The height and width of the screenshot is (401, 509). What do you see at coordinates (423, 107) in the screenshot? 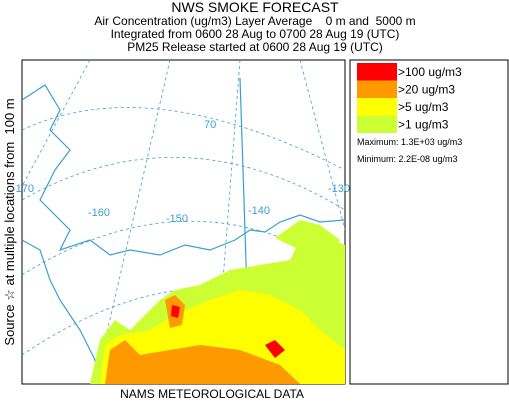
I see `legend-label: >5 ug/m3` at bounding box center [423, 107].